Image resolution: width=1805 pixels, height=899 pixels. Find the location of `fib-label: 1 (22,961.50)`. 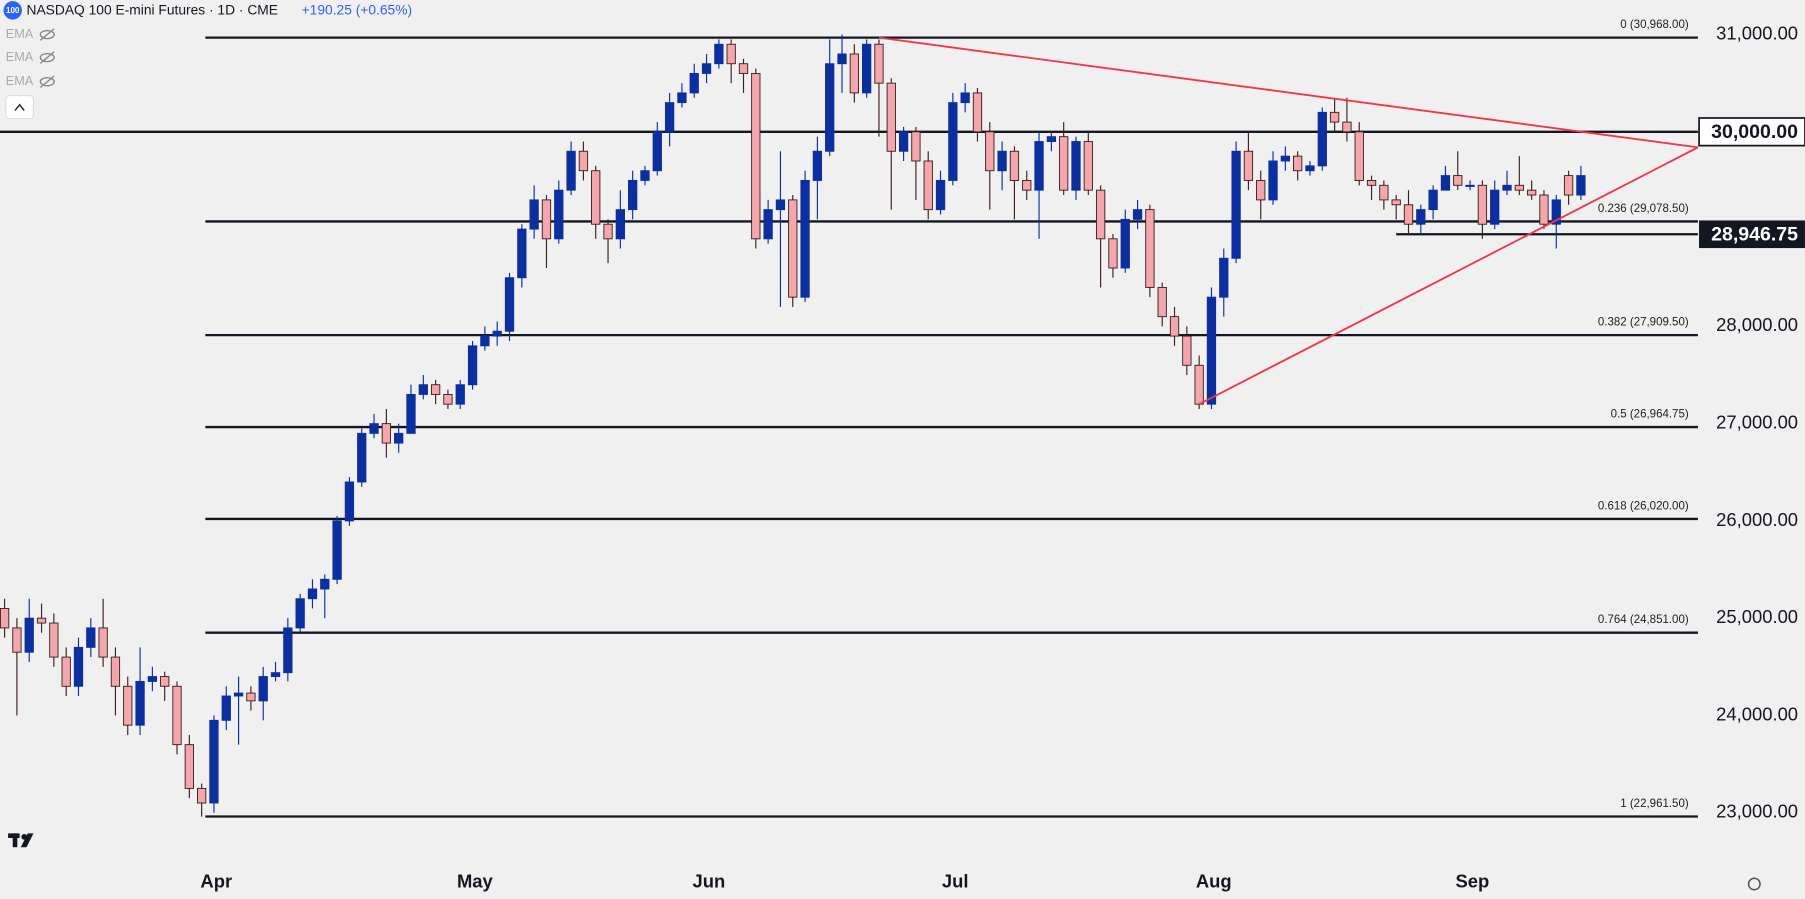

fib-label: 1 (22,961.50) is located at coordinates (1654, 804).